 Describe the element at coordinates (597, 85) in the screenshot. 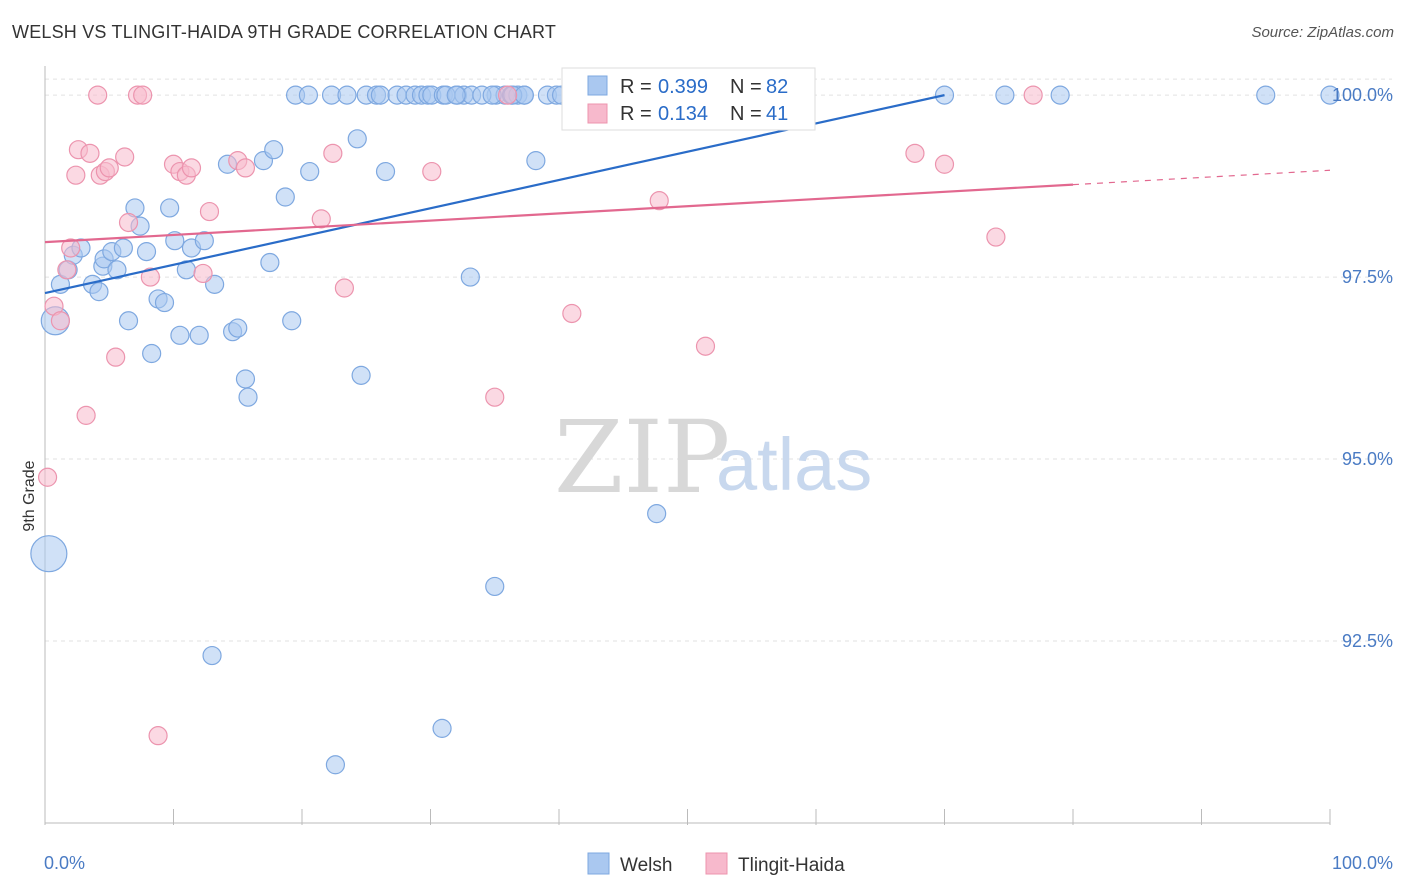

I see `welsh-legend-swatch` at that location.